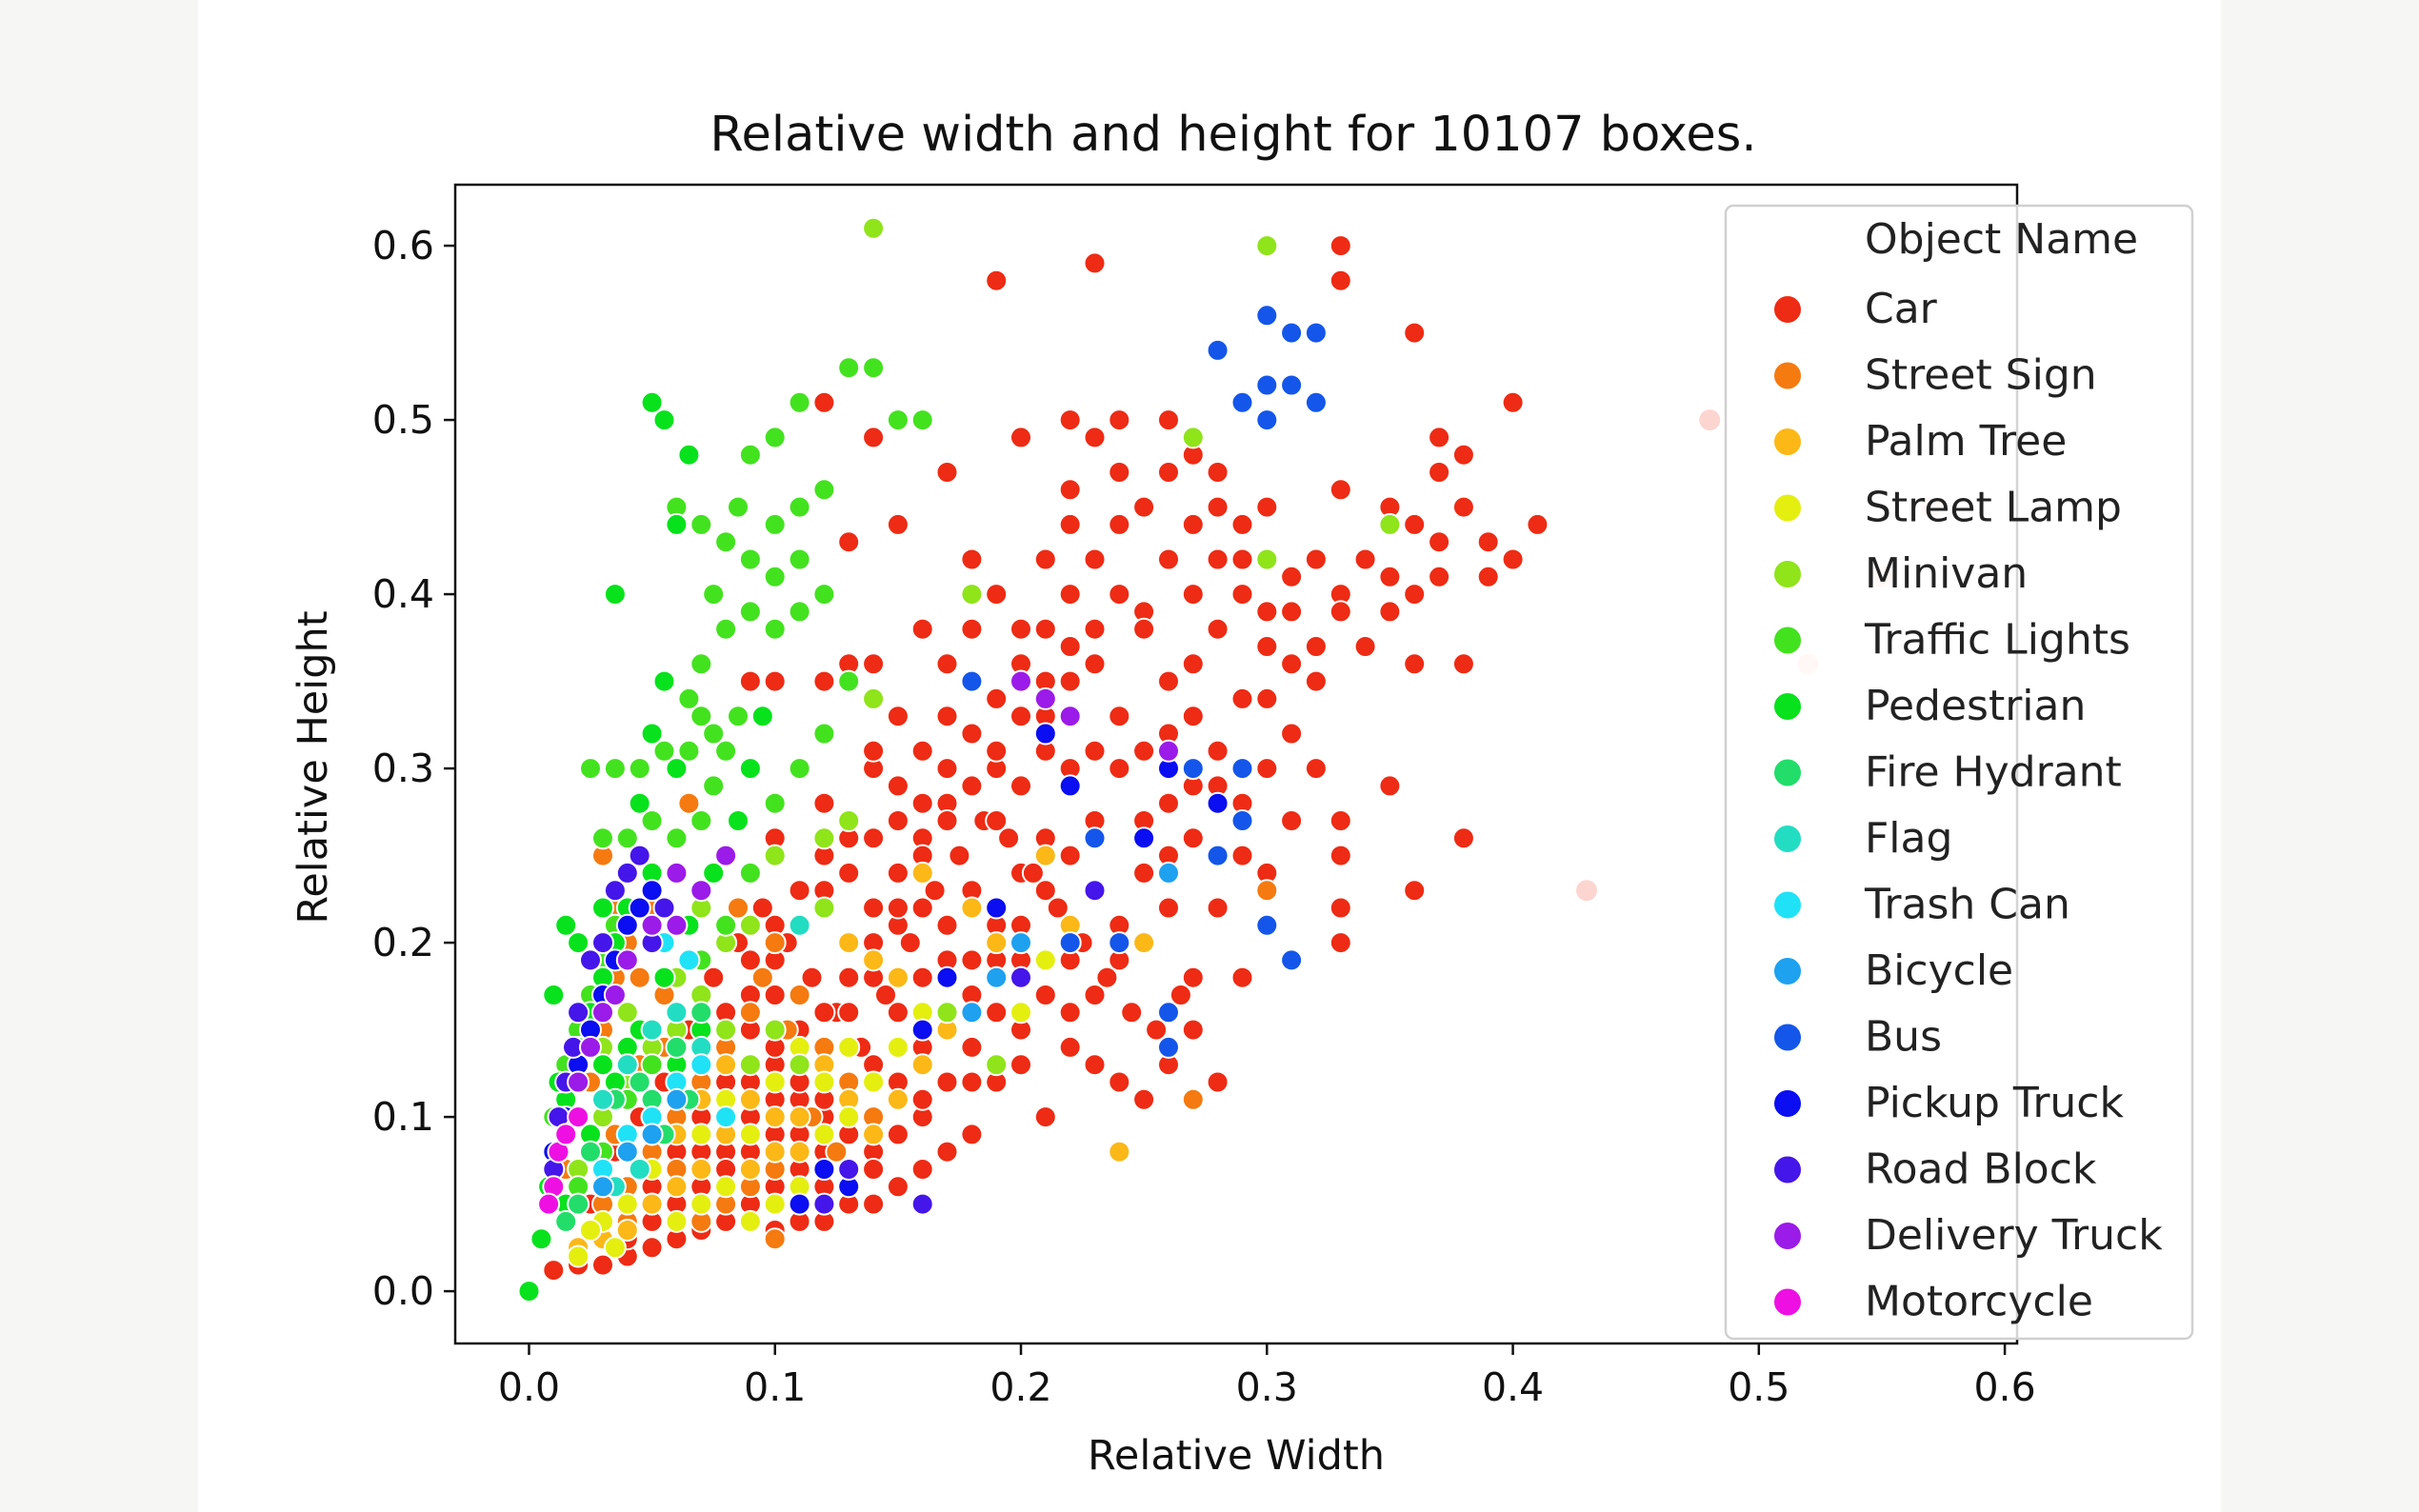 This screenshot has width=2419, height=1512. I want to click on y-tick-label: 0.0, so click(403, 1291).